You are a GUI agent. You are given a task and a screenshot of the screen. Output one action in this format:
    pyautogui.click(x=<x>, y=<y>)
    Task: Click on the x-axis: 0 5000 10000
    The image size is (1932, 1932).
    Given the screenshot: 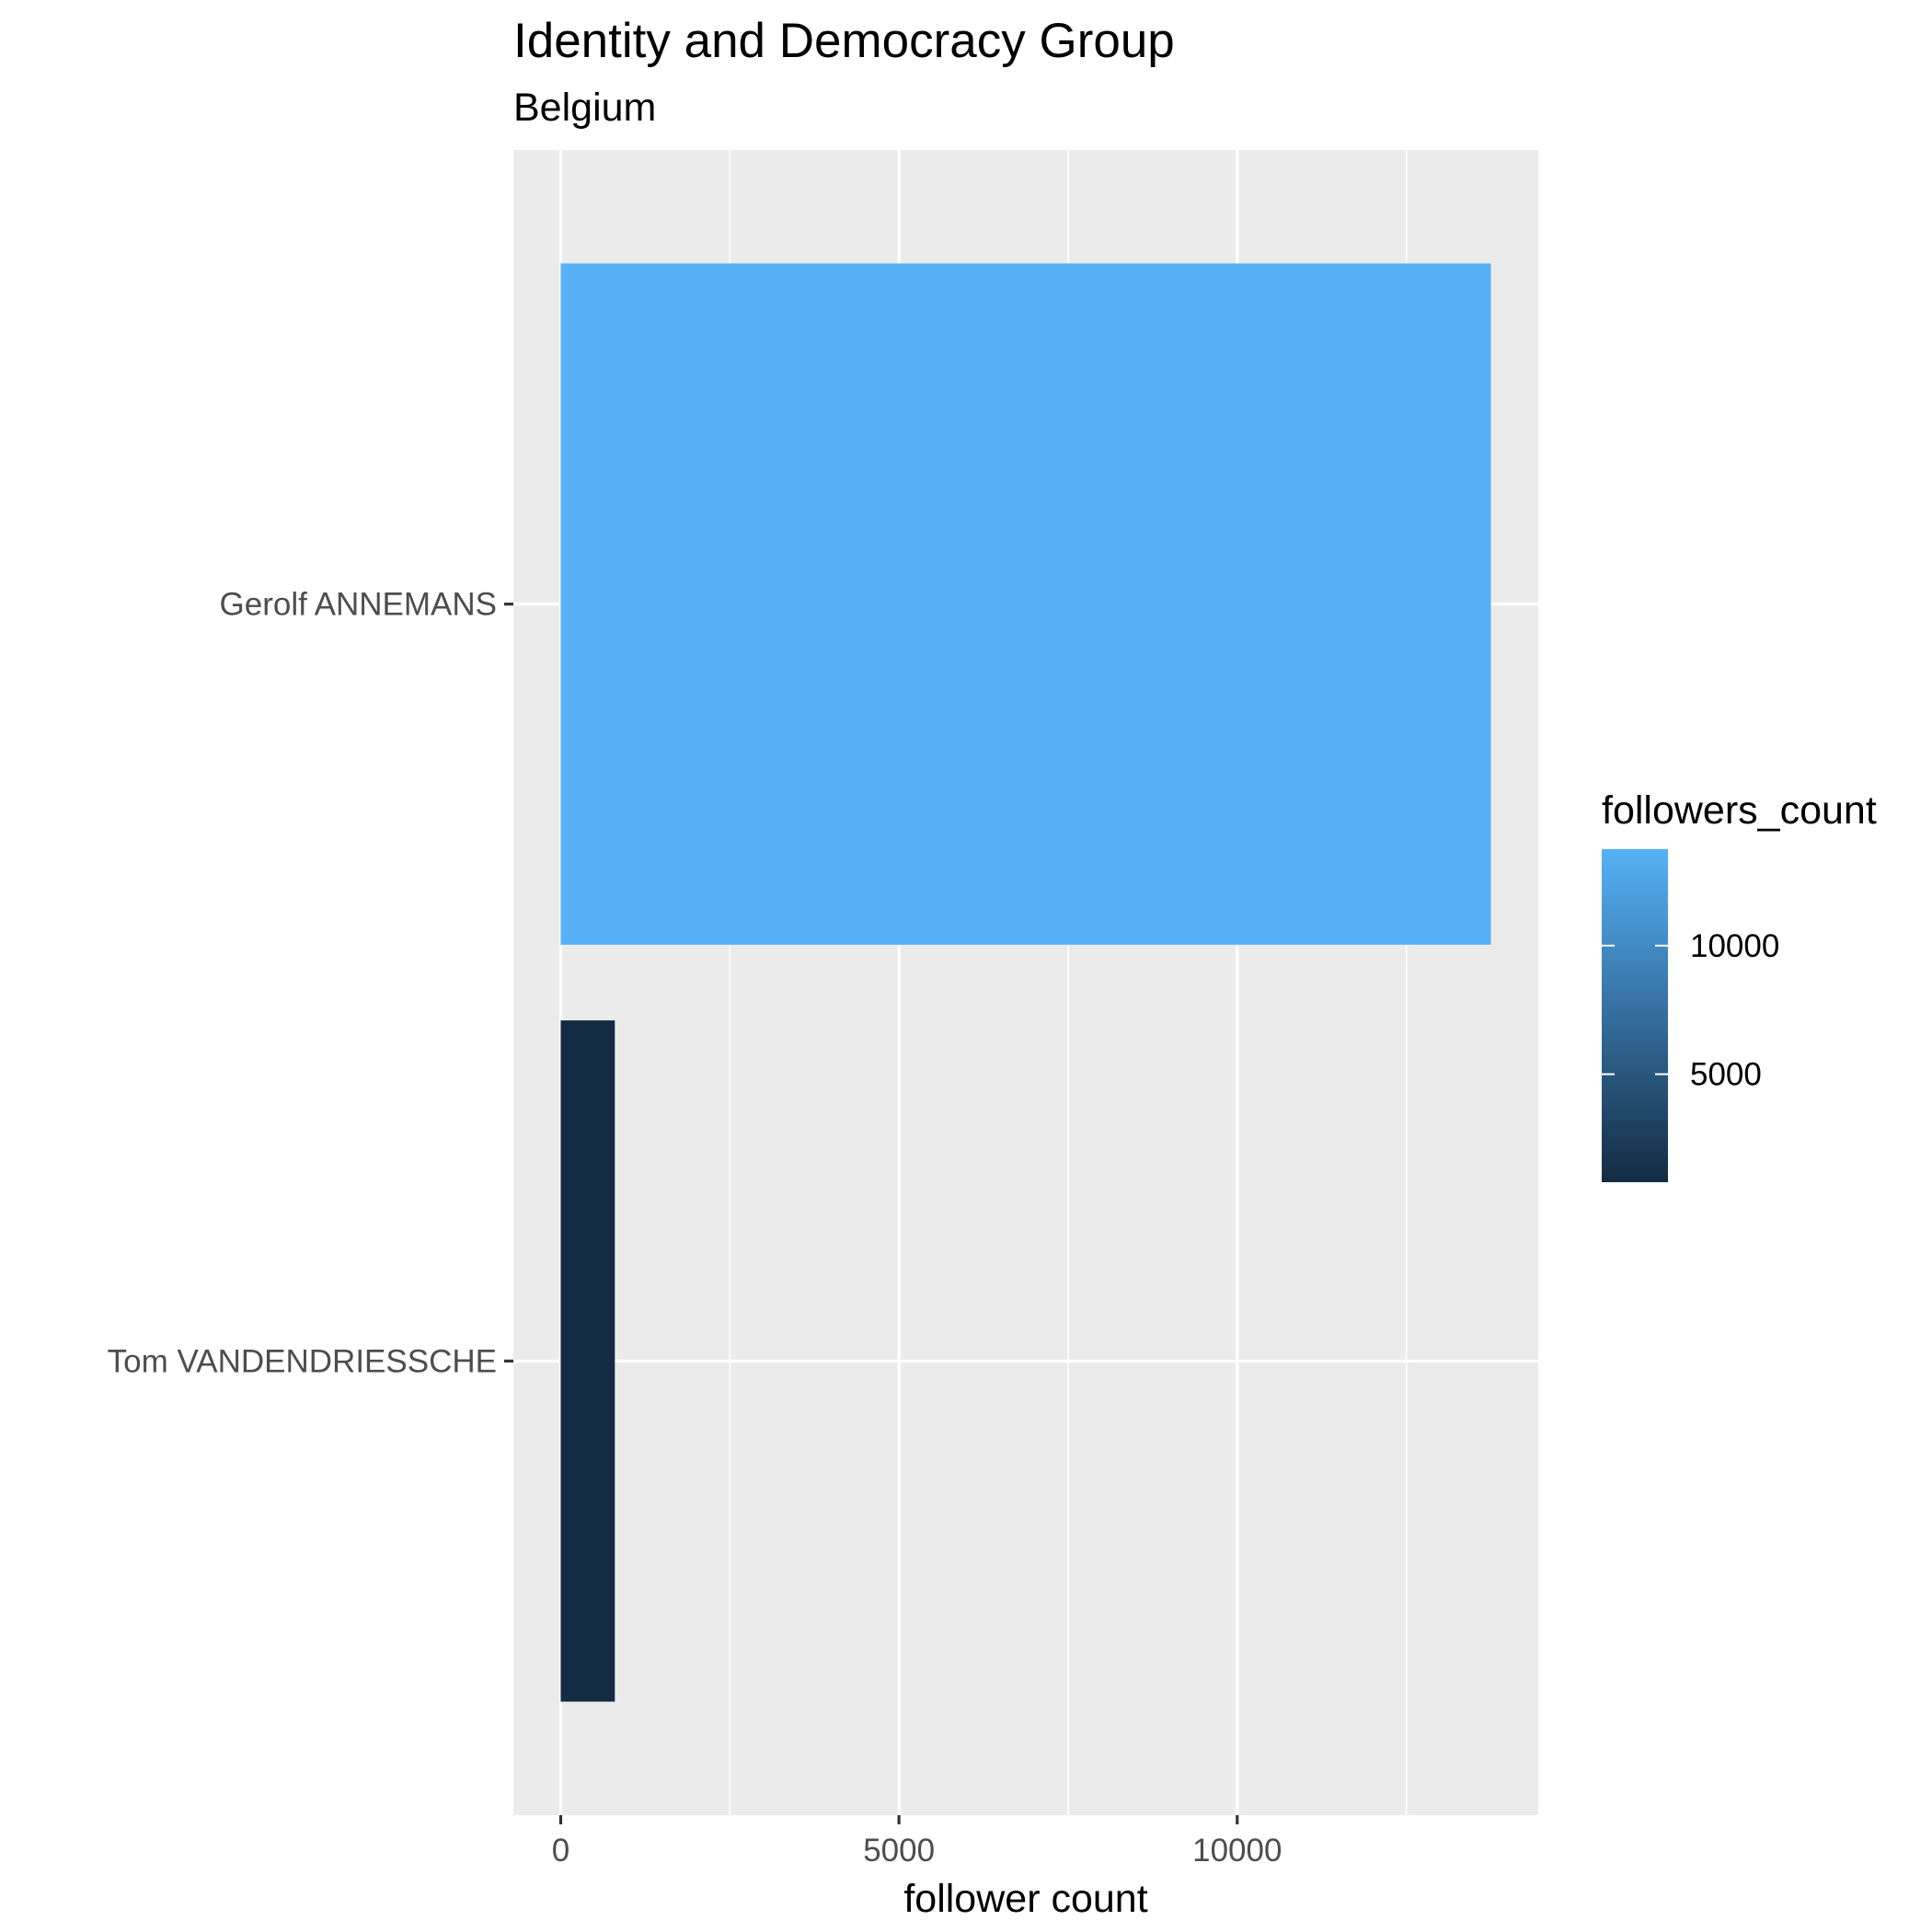 What is the action you would take?
    pyautogui.click(x=917, y=1842)
    